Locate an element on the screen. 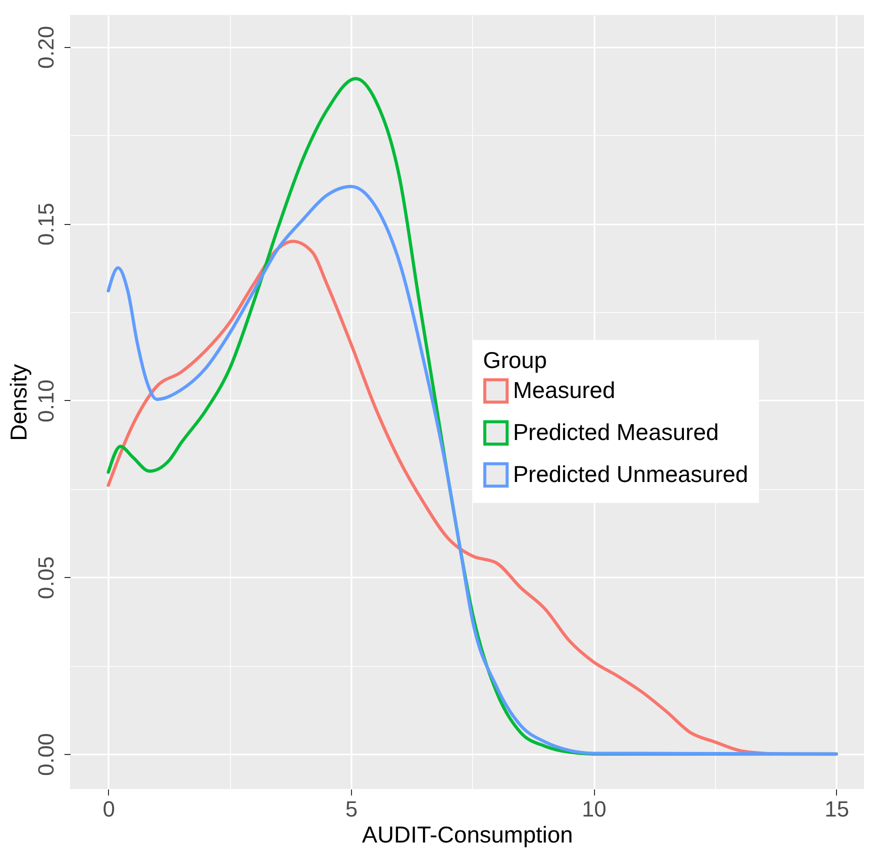 This screenshot has width=888, height=863. legend-label: Predicted Measured is located at coordinates (615, 431).